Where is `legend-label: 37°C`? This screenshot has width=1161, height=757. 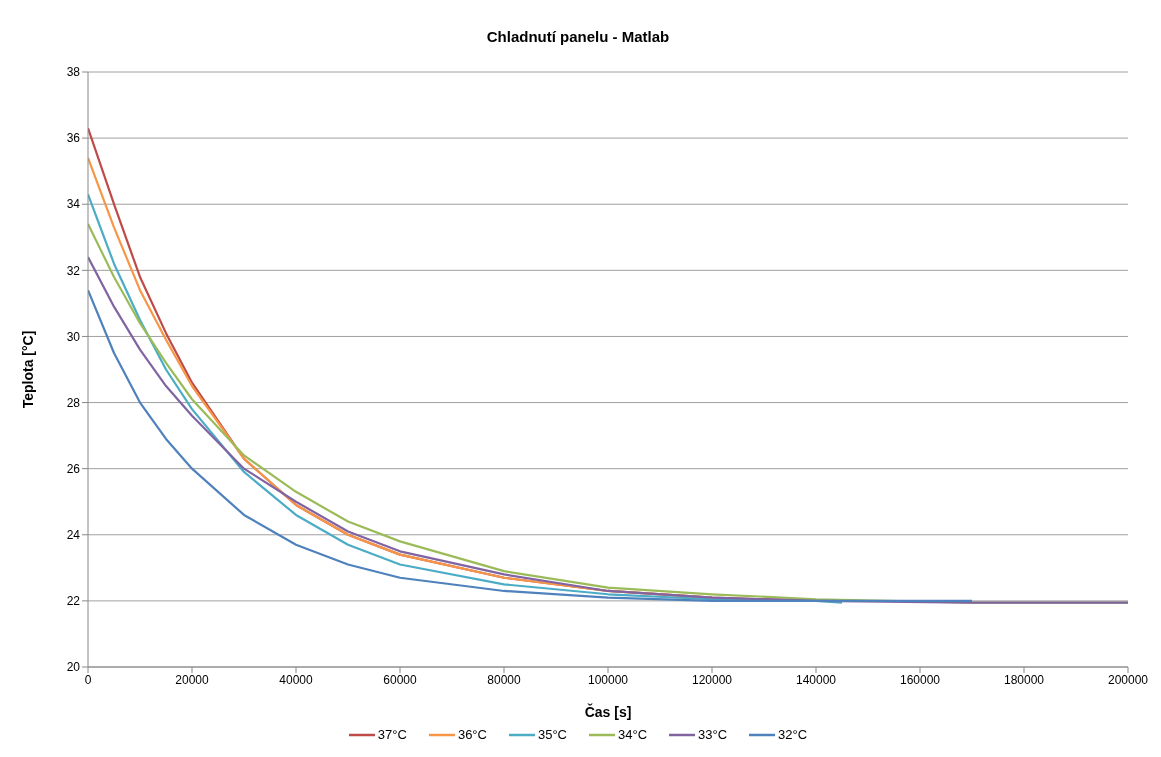 legend-label: 37°C is located at coordinates (392, 734).